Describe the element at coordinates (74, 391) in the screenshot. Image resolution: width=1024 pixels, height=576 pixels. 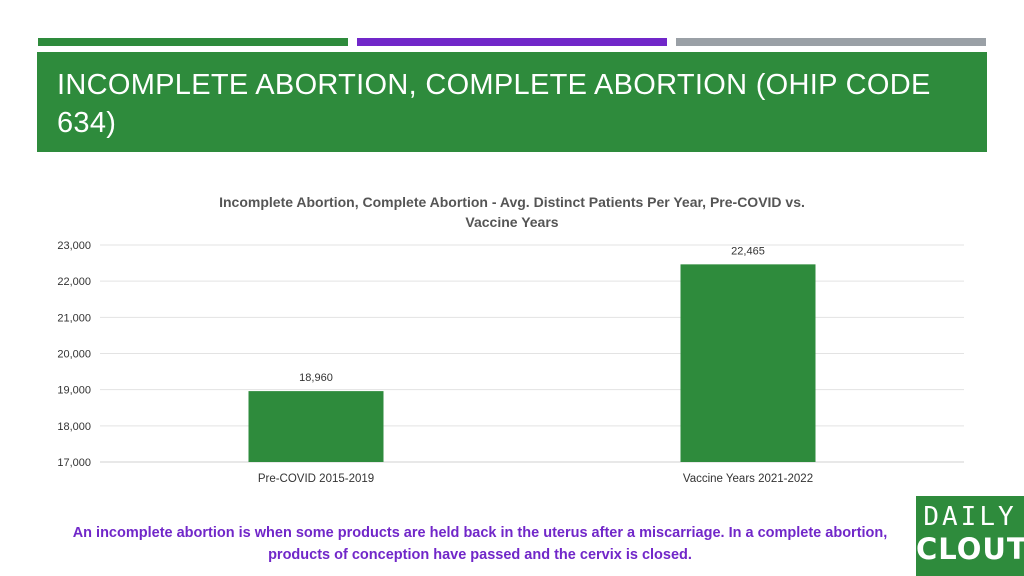
I see `y-tick-label: 19,000` at that location.